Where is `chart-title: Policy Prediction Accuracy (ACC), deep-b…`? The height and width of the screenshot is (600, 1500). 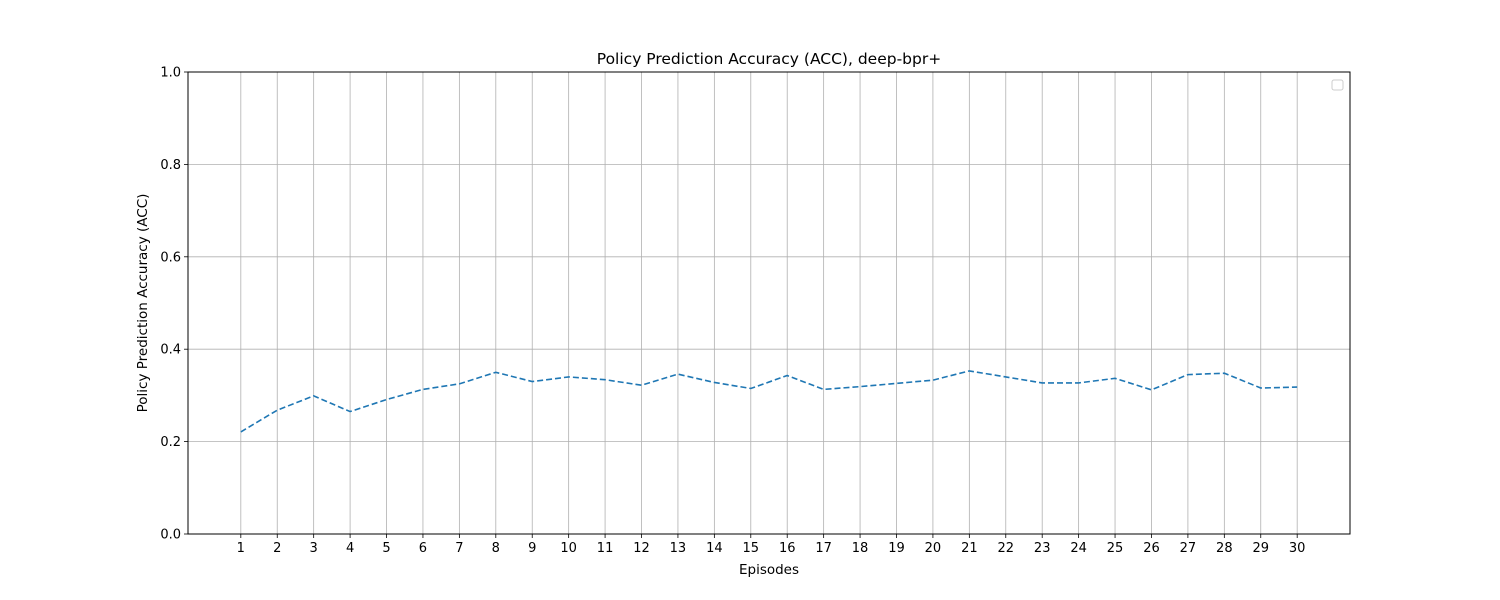
chart-title: Policy Prediction Accuracy (ACC), deep-b… is located at coordinates (769, 59).